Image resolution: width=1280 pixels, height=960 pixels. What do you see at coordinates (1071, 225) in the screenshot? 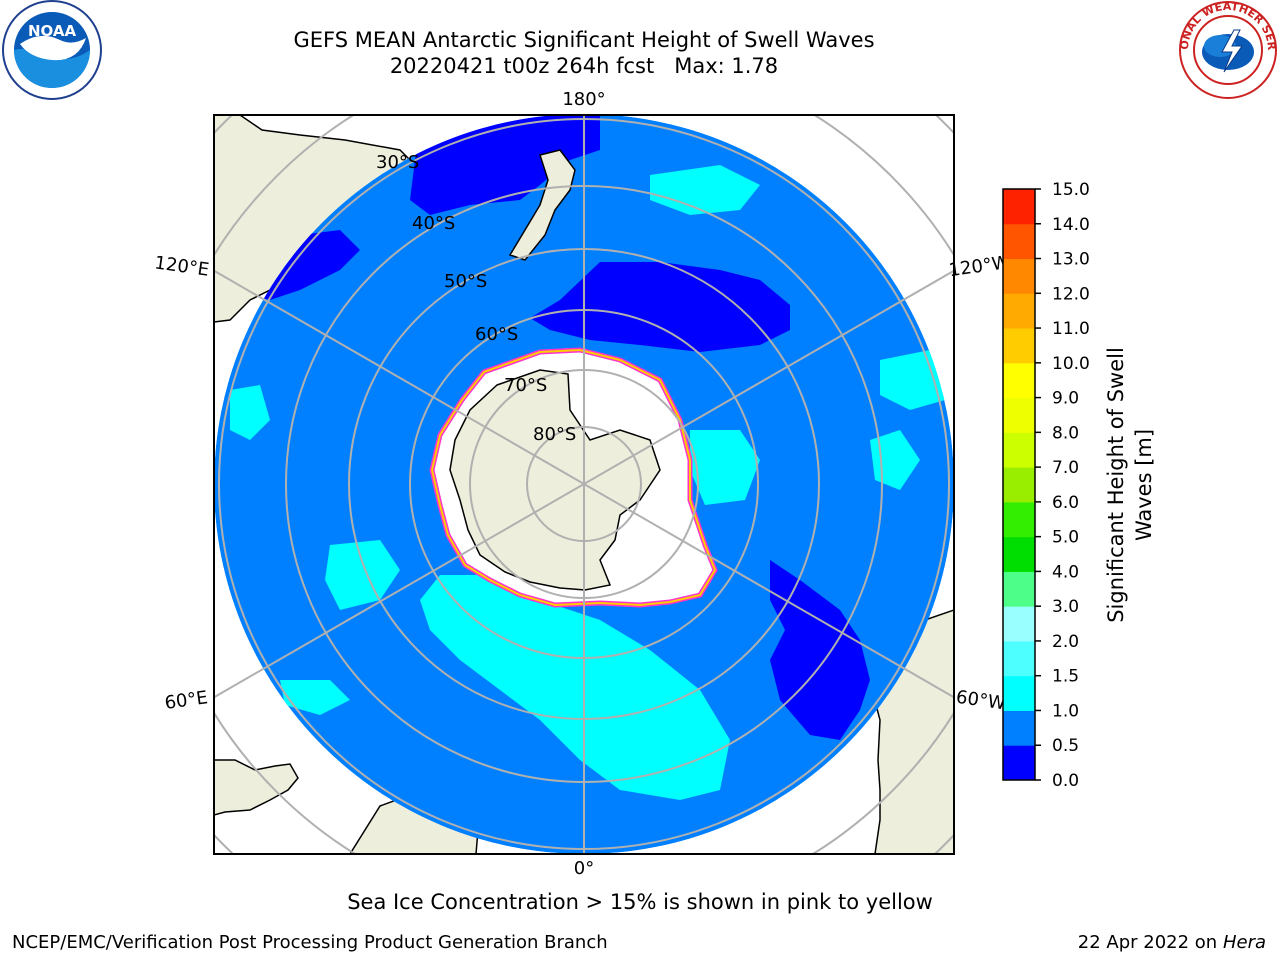
I see `colorbar-tick-label: 14.0` at bounding box center [1071, 225].